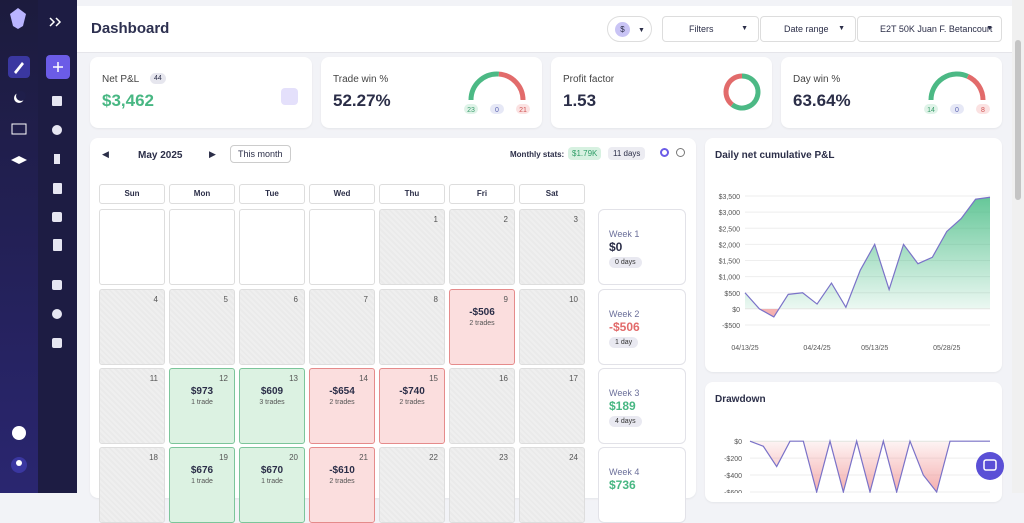  Describe the element at coordinates (642, 327) in the screenshot. I see `week-card: Week 2 -$506 1 day` at that location.